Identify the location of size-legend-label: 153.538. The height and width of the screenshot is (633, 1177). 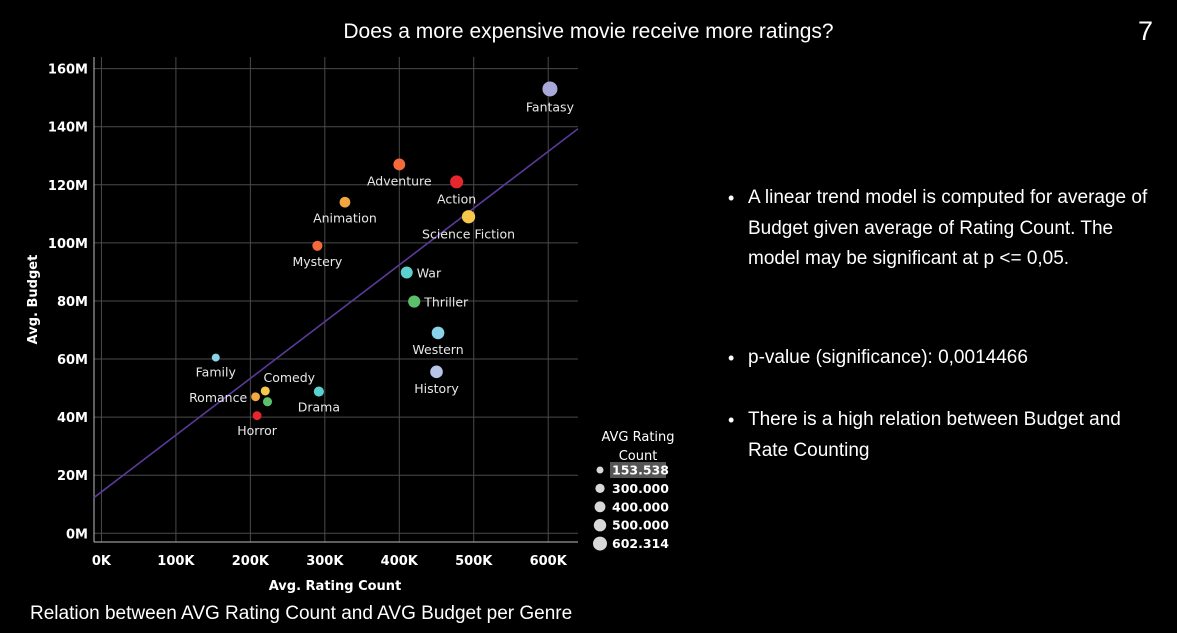
(640, 470).